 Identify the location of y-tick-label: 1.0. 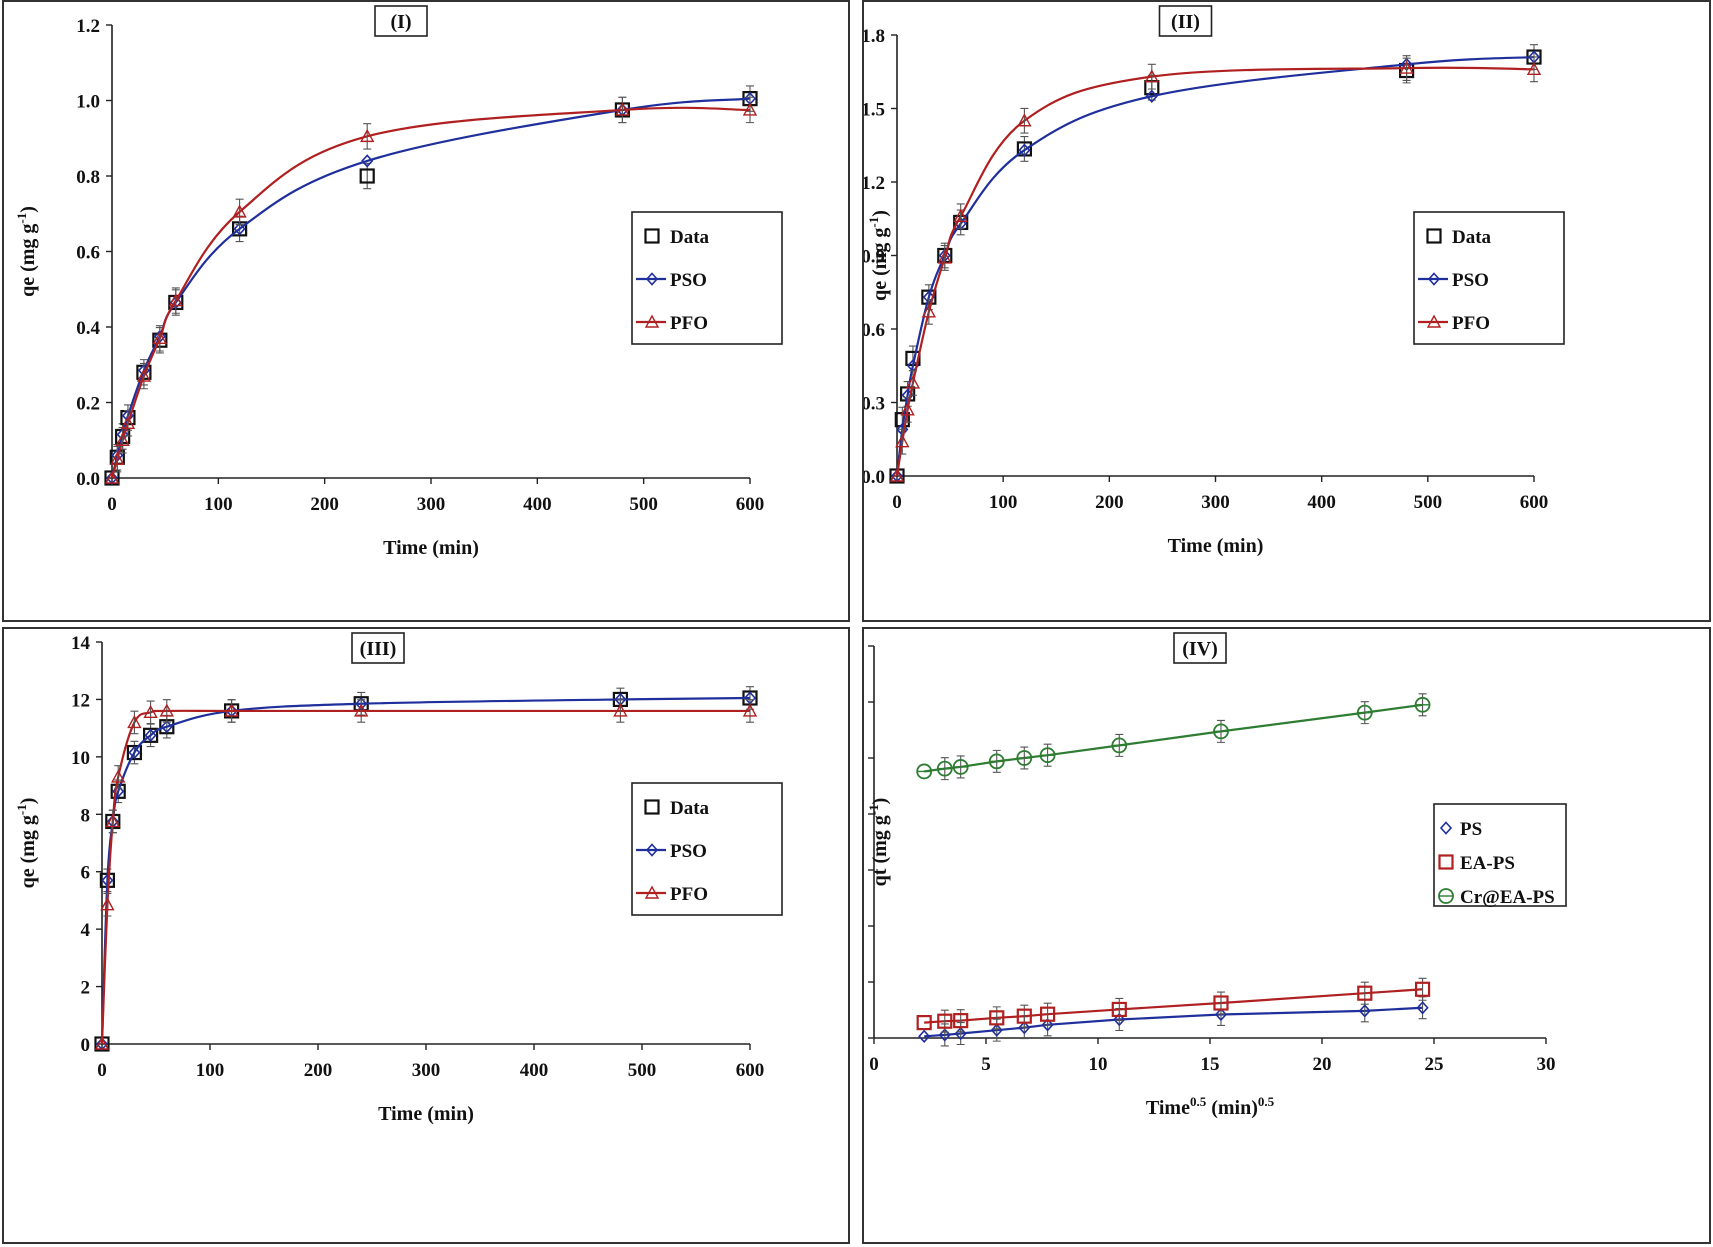
(88, 102).